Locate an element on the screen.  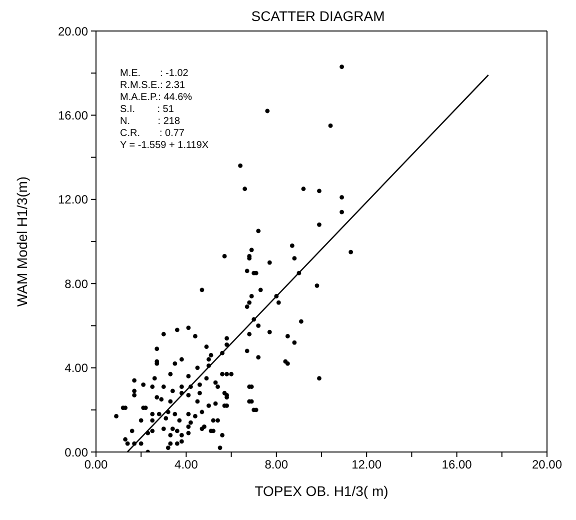
y-tick-label: 12.00 is located at coordinates (73, 199).